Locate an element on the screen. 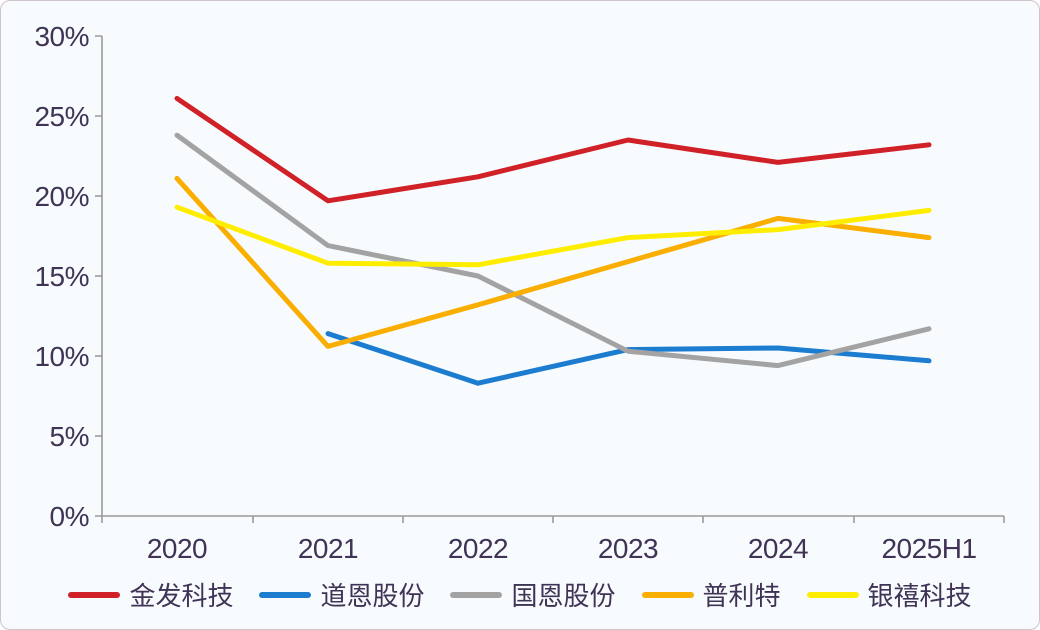  series-line-道恩股份 is located at coordinates (628, 358).